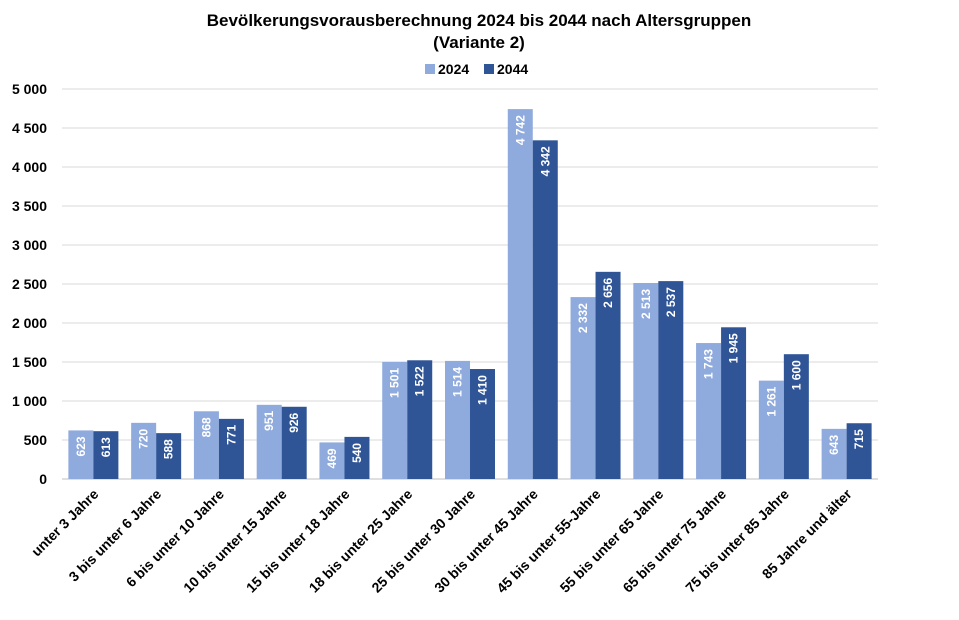 Image resolution: width=959 pixels, height=620 pixels. Describe the element at coordinates (430, 69) in the screenshot. I see `legend-swatch-2024` at that location.